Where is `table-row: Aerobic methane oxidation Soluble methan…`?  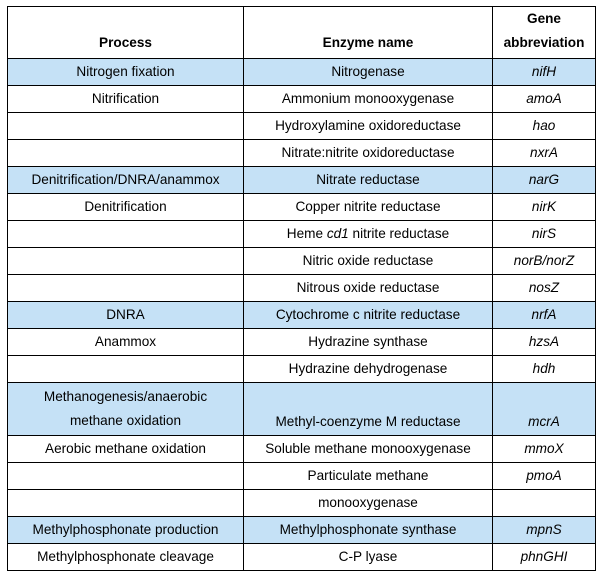
table-row: Aerobic methane oxidation Soluble methan… is located at coordinates (301, 449).